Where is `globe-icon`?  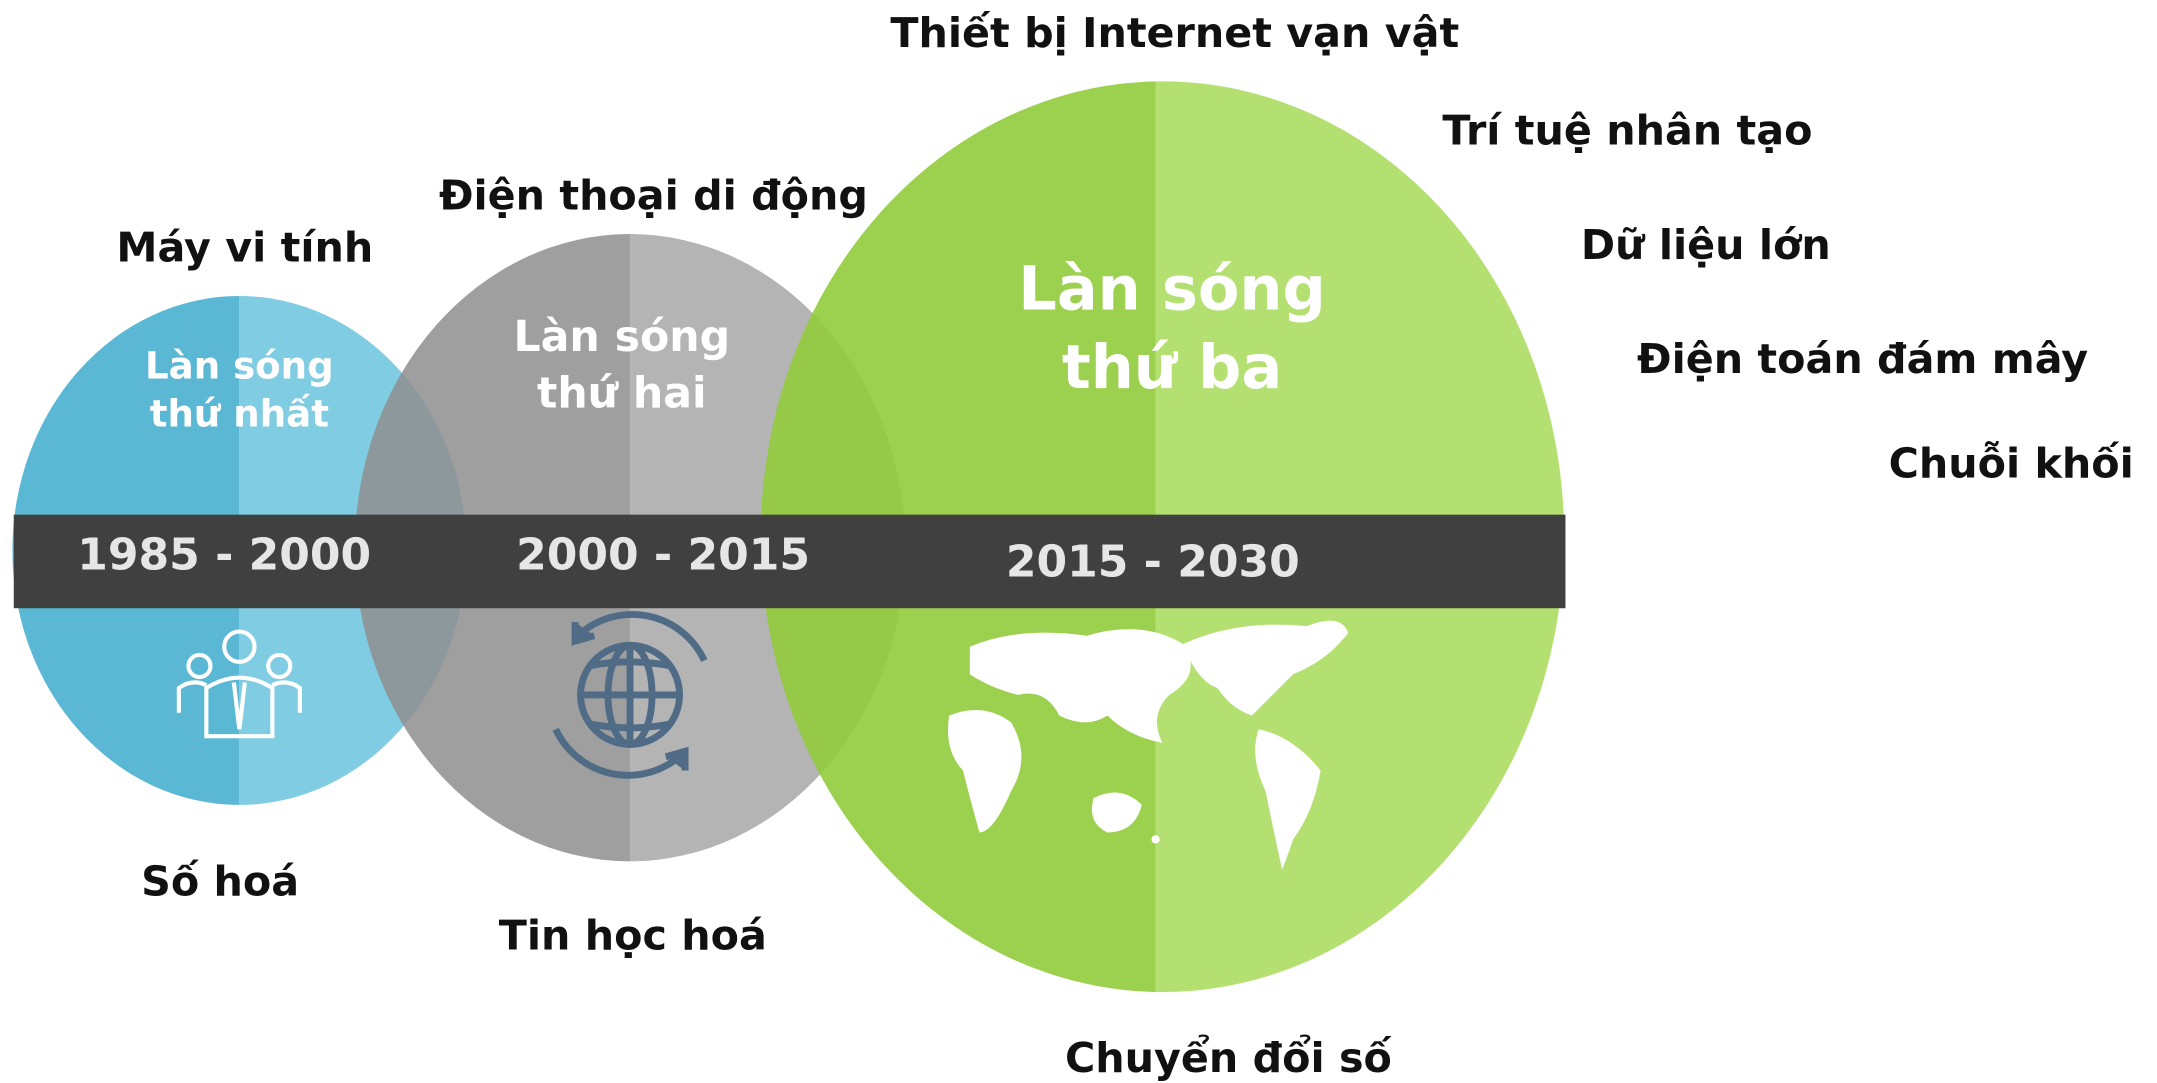 globe-icon is located at coordinates (630, 695).